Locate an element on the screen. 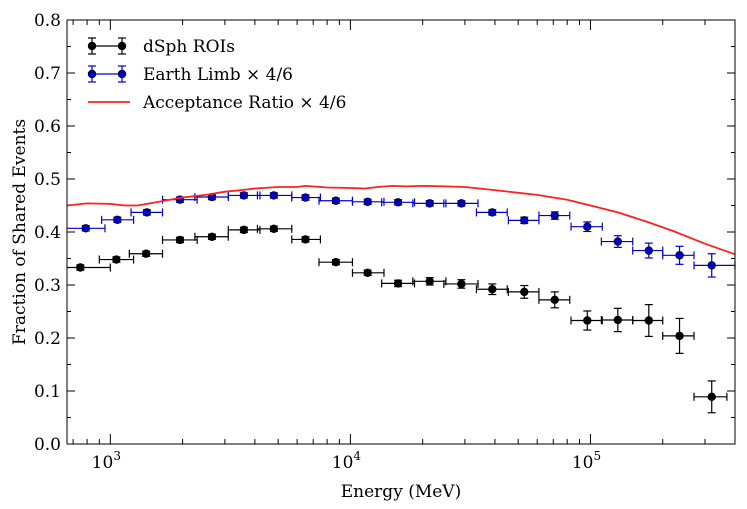  legend-item-1: dSph ROIs is located at coordinates (161, 47).